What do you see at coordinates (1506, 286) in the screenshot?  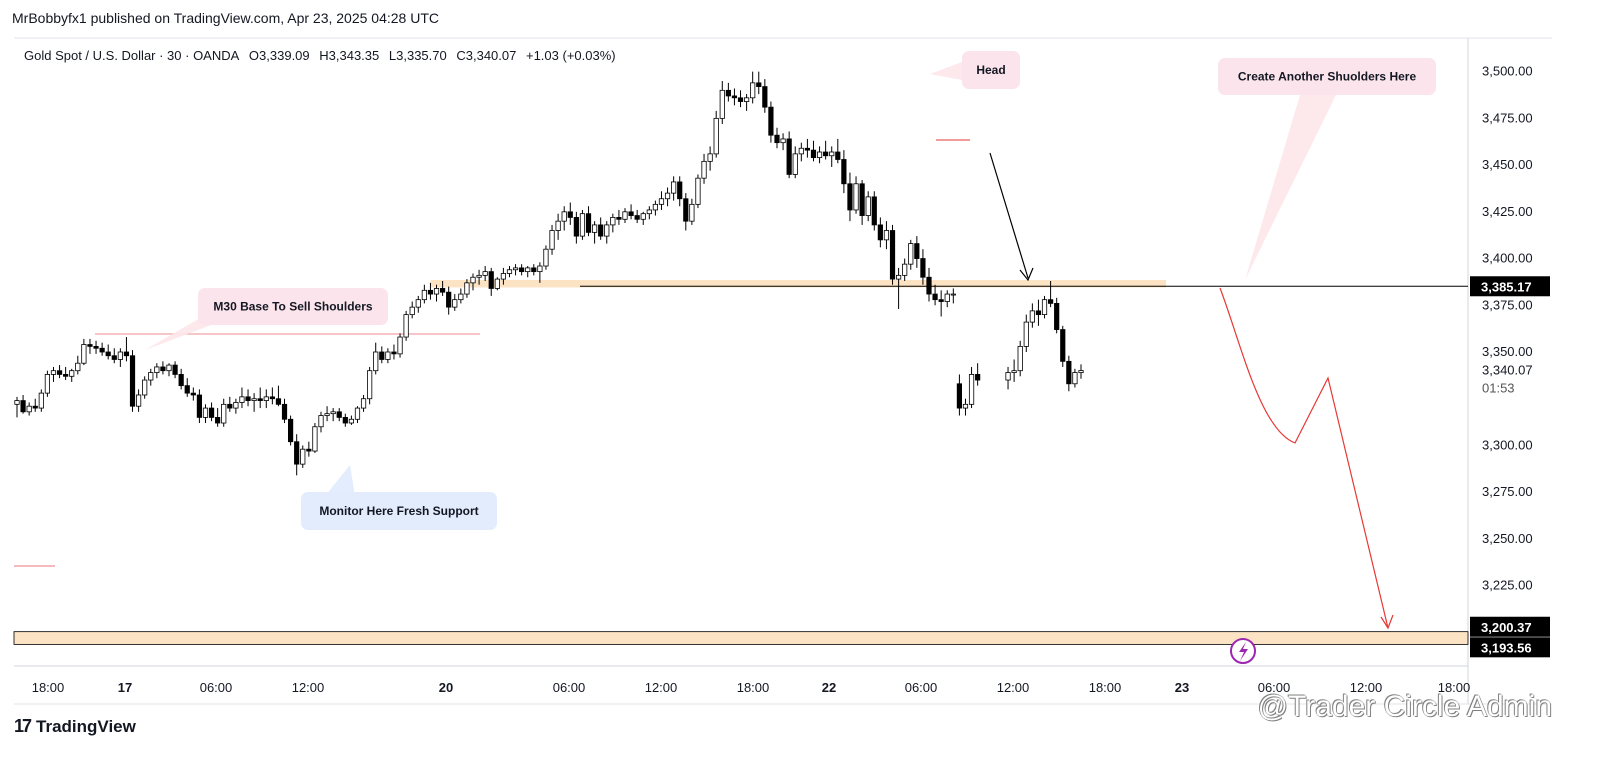 I see `level-price-label: 3,385.17` at bounding box center [1506, 286].